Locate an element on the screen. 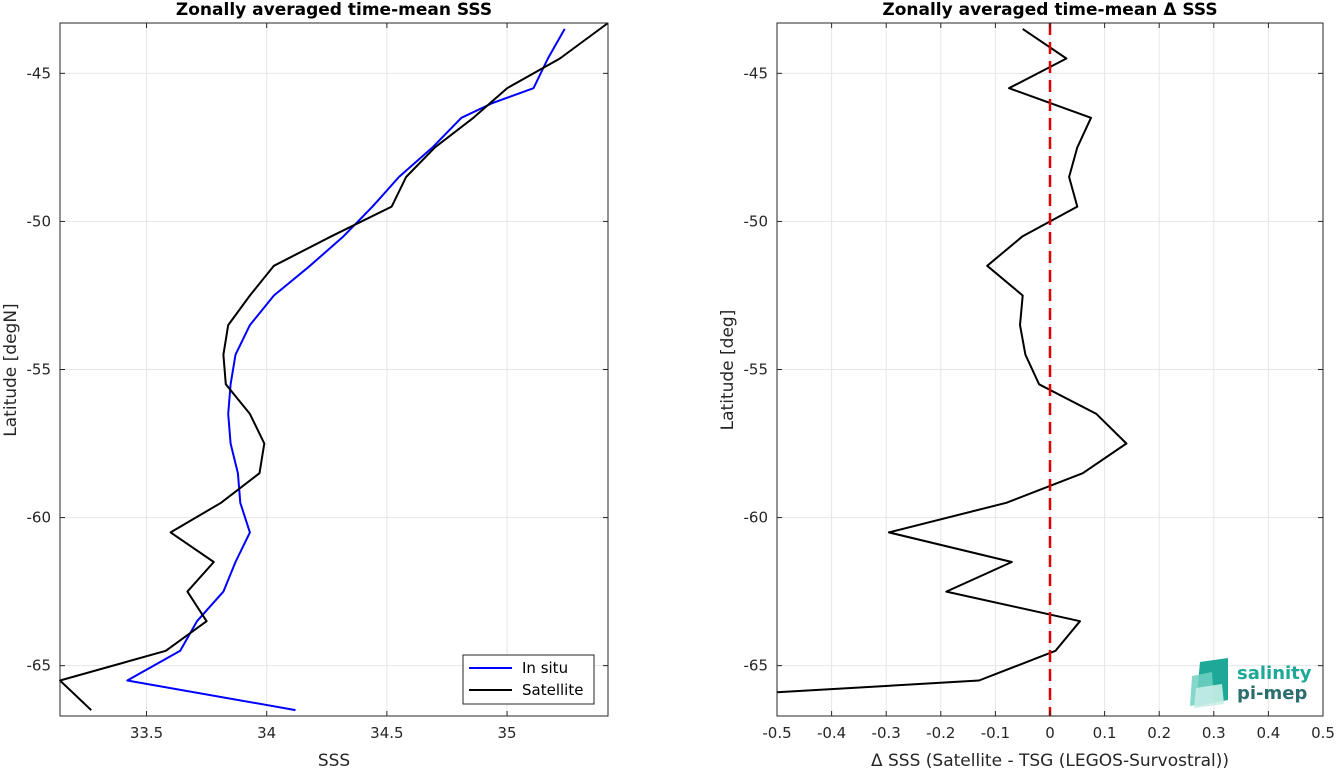  left-x-tick-label: 34.5 is located at coordinates (386, 733).